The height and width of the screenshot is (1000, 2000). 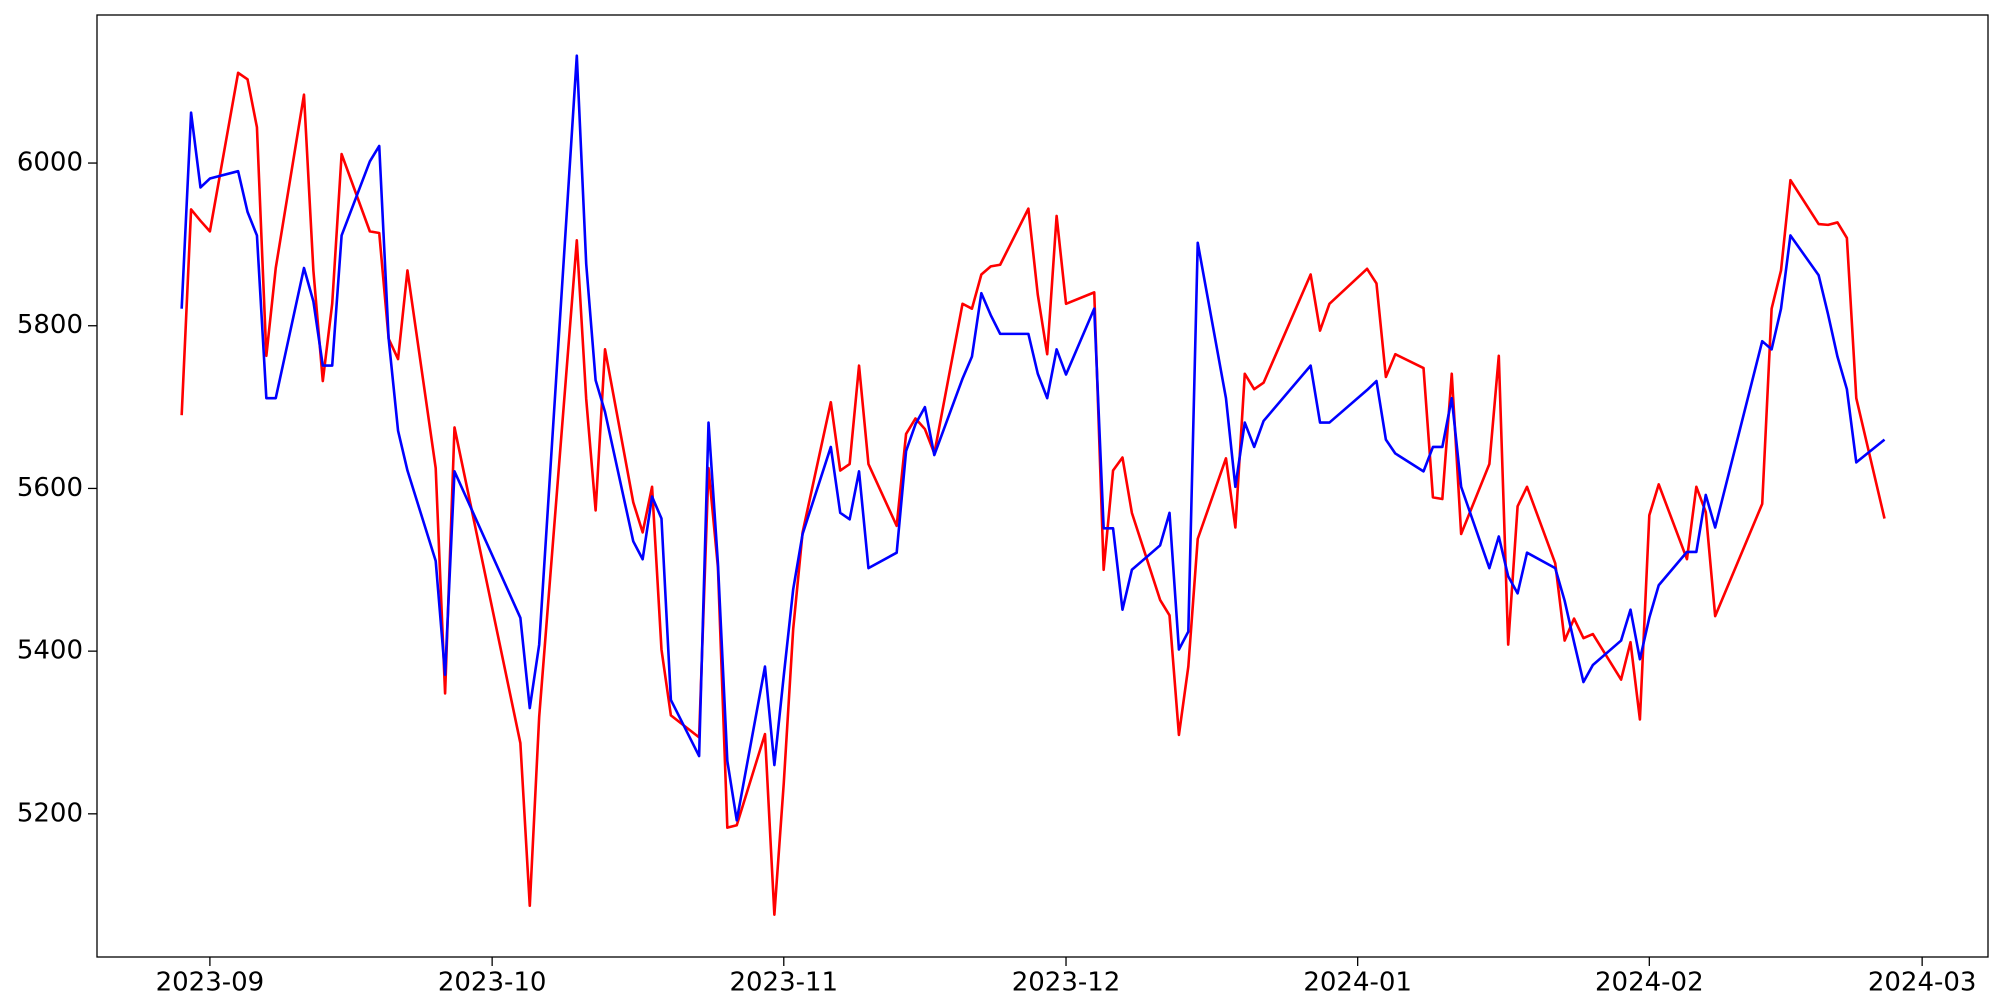 I want to click on y-tick-label: 5800, so click(x=50, y=325).